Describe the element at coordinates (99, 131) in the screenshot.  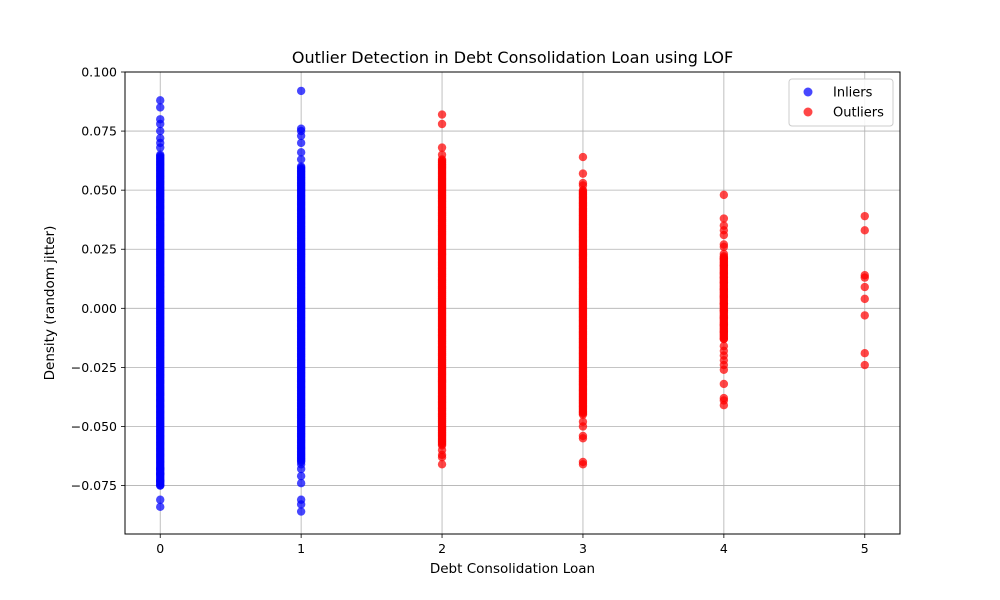
I see `y-tick-label: 0.075` at that location.